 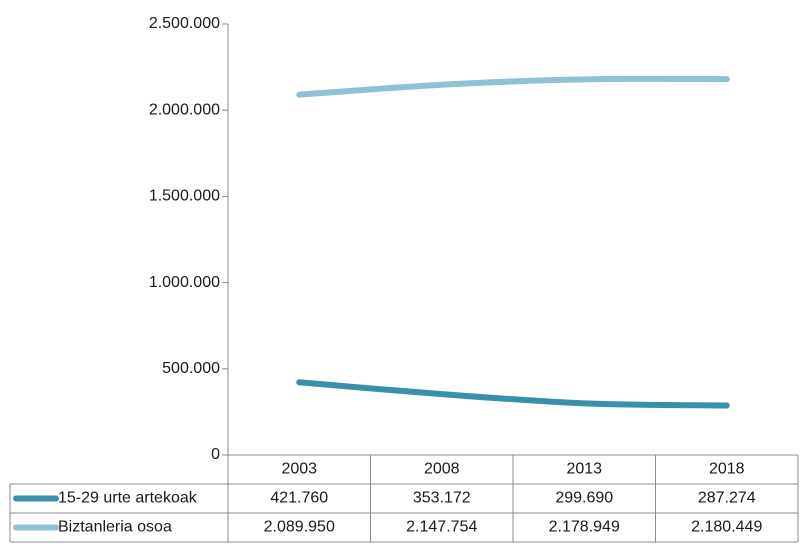 I want to click on data-table-value: 353.172, so click(x=442, y=498).